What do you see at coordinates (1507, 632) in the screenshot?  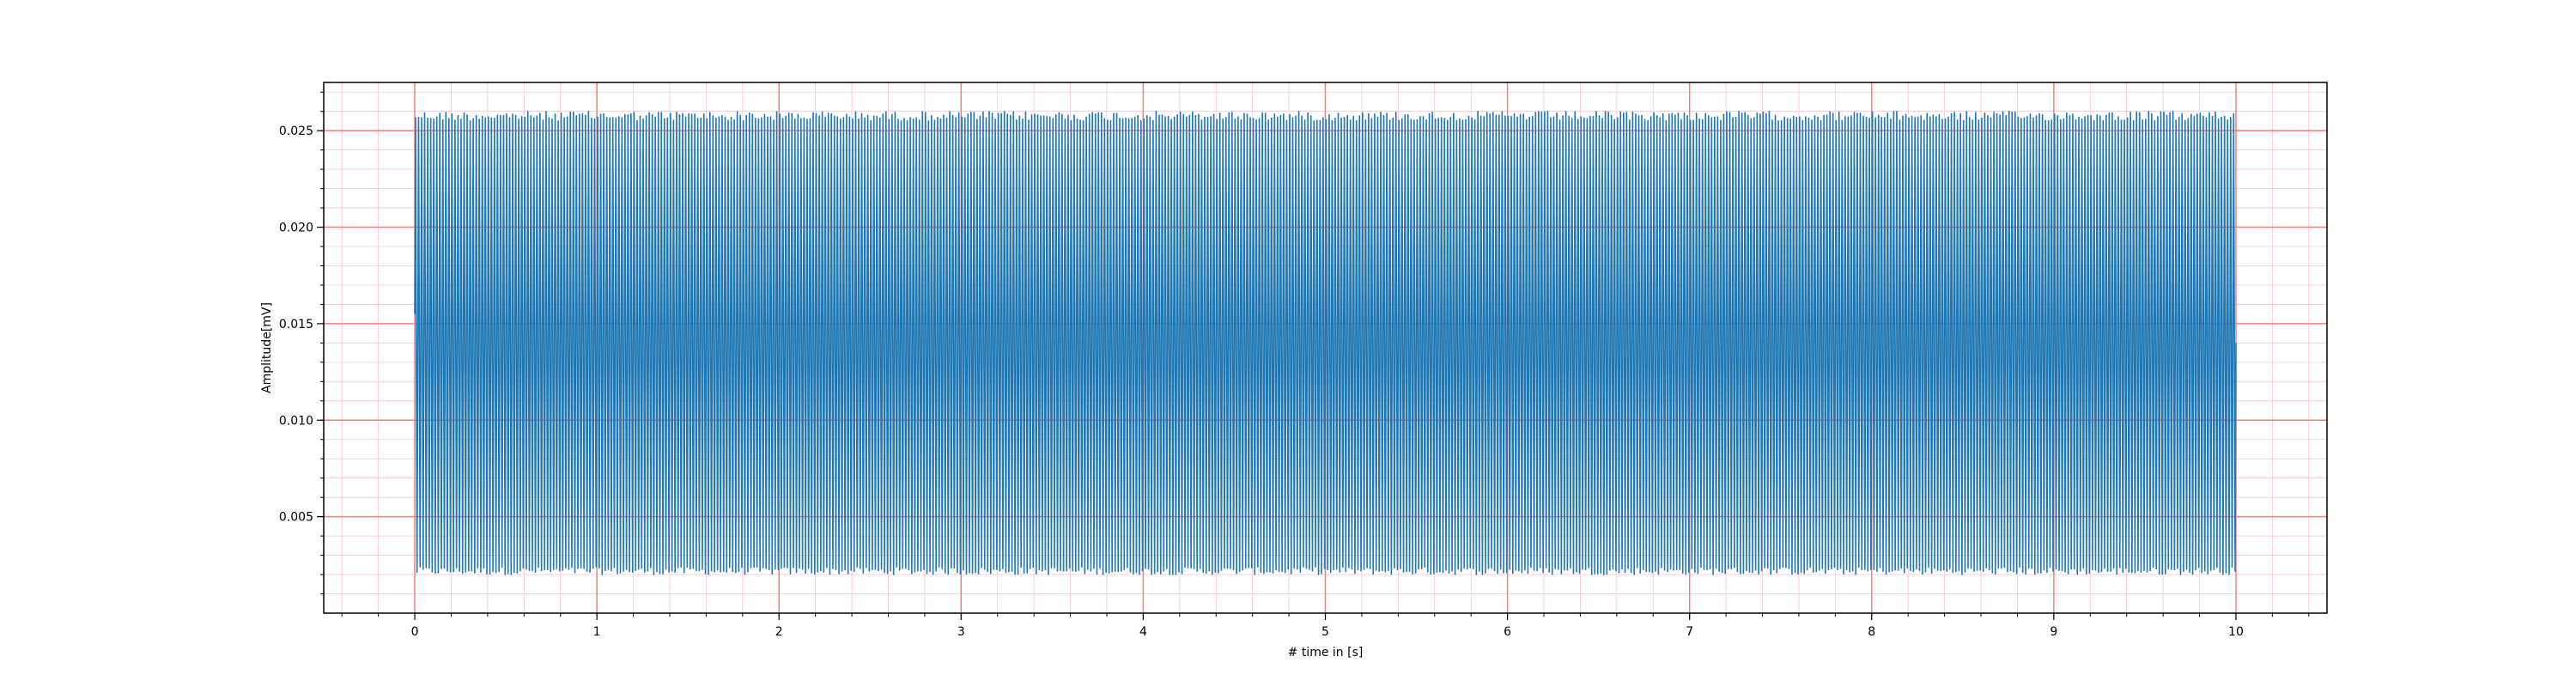 I see `x-tick-label: 6` at bounding box center [1507, 632].